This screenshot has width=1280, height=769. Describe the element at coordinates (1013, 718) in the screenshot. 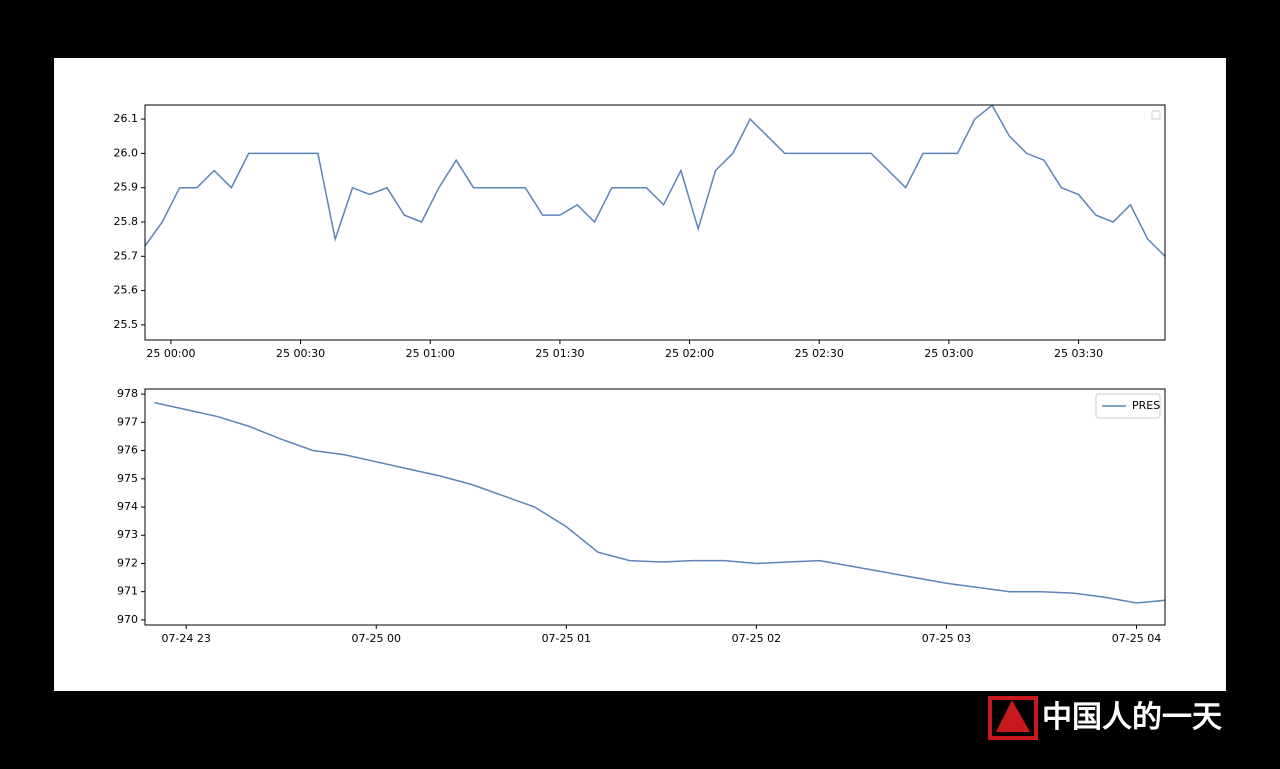

I see `logo` at that location.